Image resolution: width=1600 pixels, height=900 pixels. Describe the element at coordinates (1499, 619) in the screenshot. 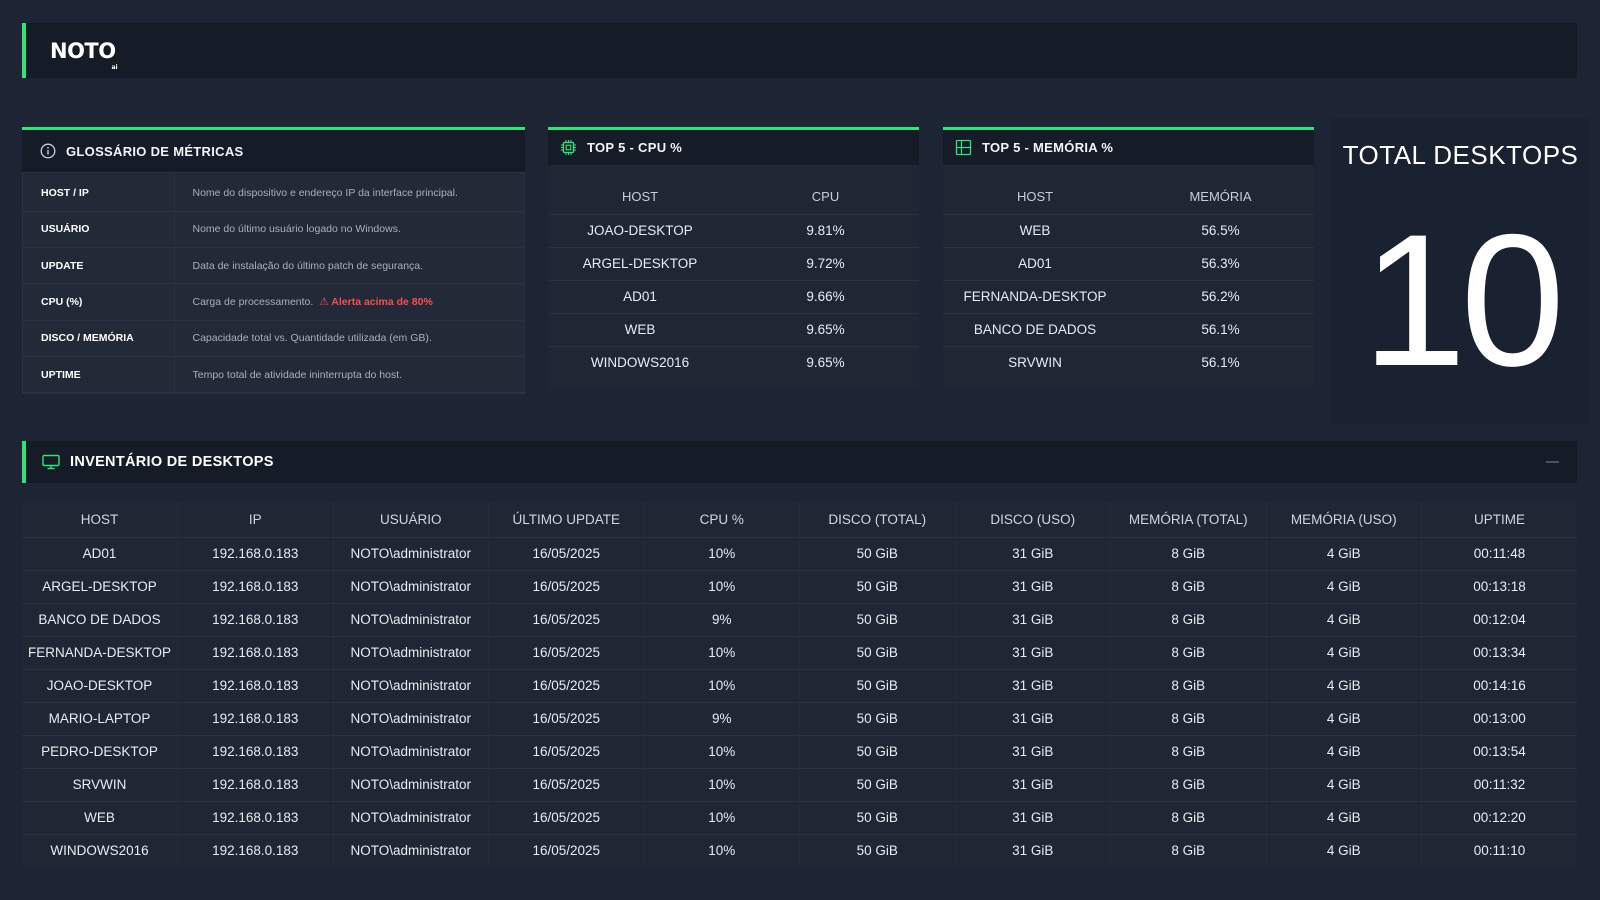

I see `inventory-cell: 00:12:04` at that location.